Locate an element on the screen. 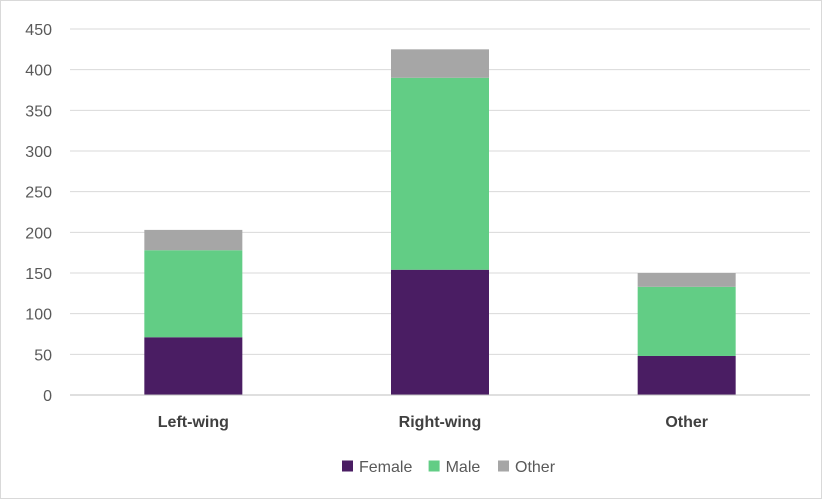 The height and width of the screenshot is (500, 823). legend-swatch-other is located at coordinates (503, 466).